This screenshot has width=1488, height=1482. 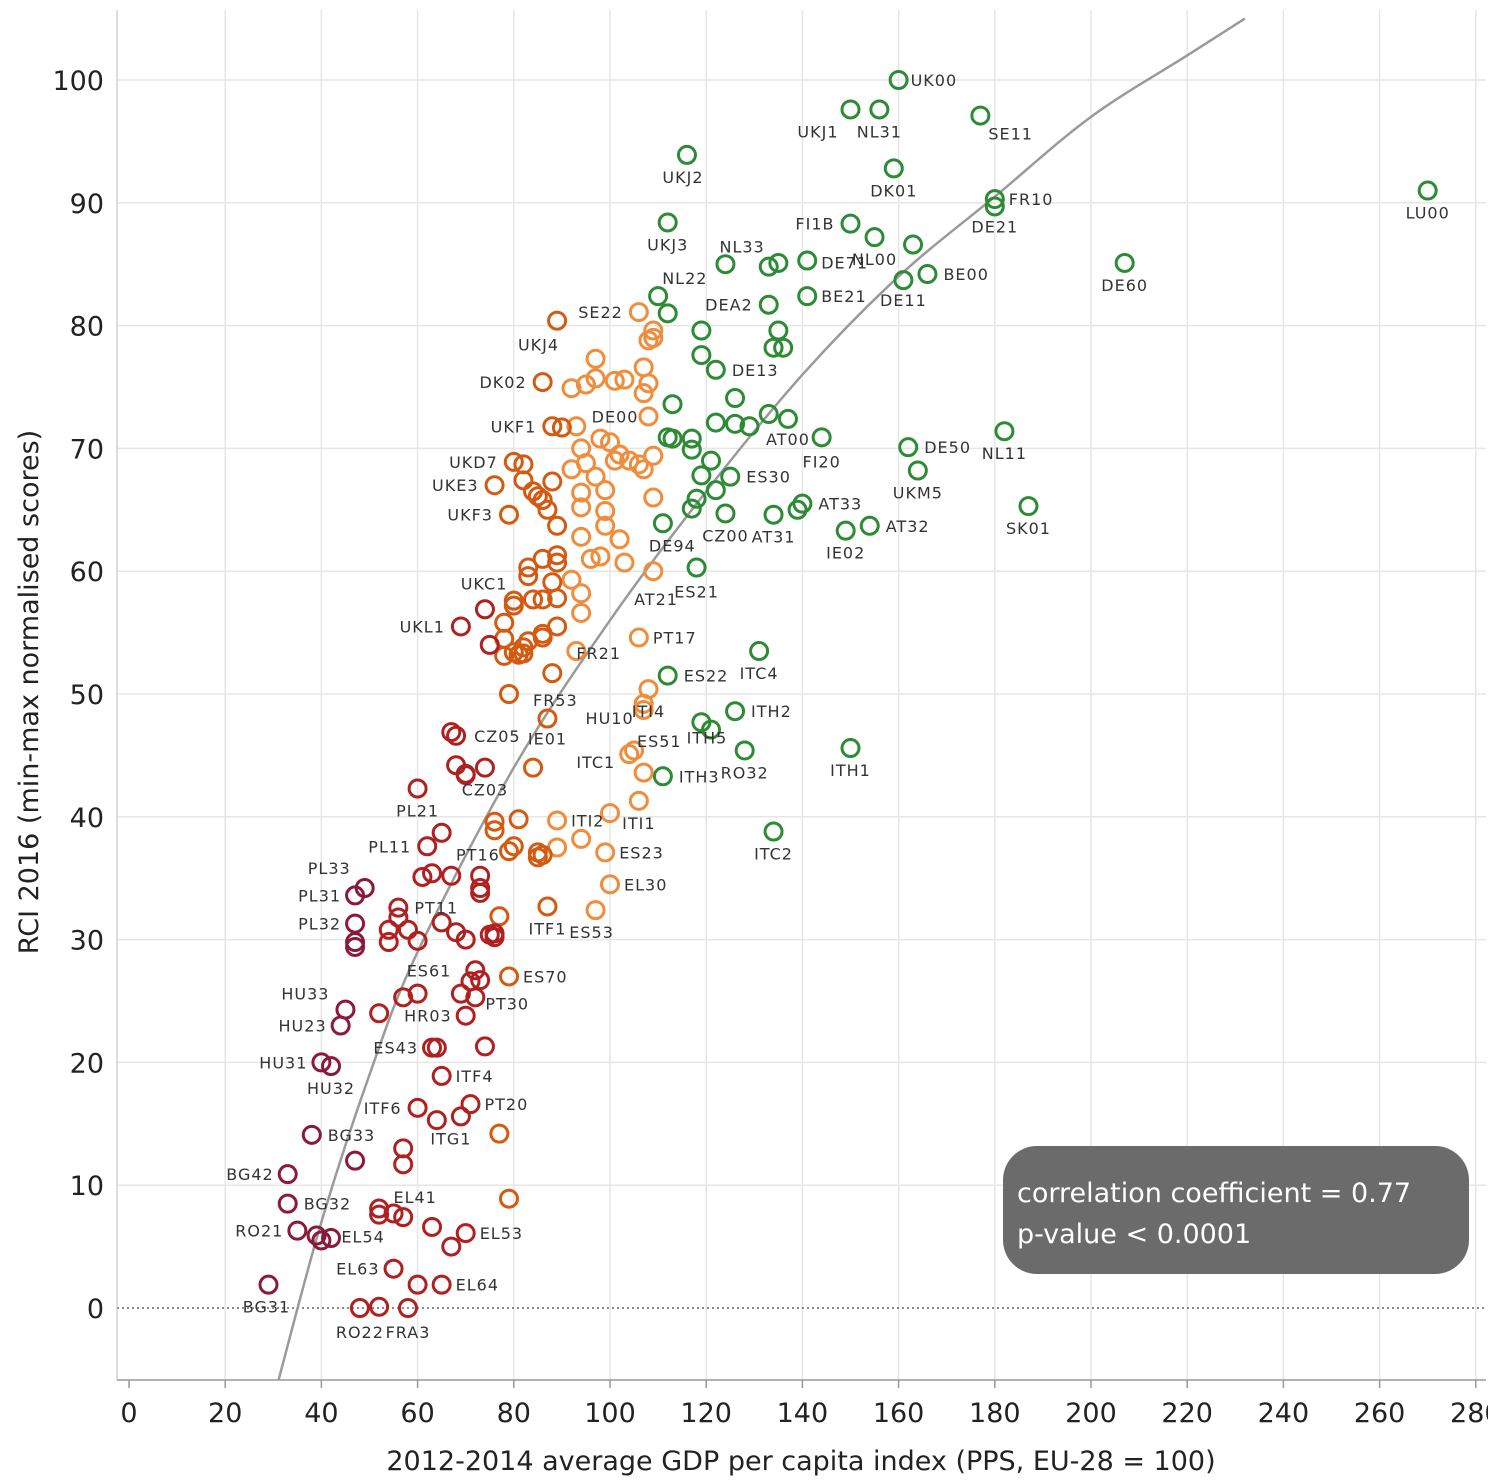 What do you see at coordinates (821, 461) in the screenshot?
I see `point-label-fi20: FI20` at bounding box center [821, 461].